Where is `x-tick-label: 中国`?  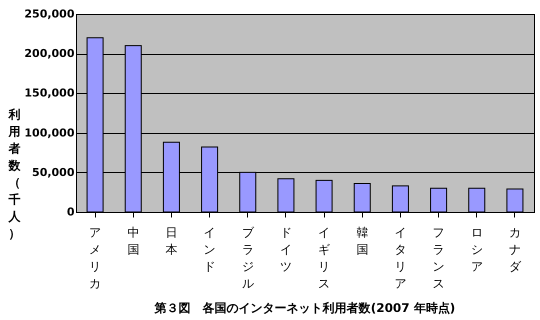 x-tick-label: 中国 is located at coordinates (133, 241).